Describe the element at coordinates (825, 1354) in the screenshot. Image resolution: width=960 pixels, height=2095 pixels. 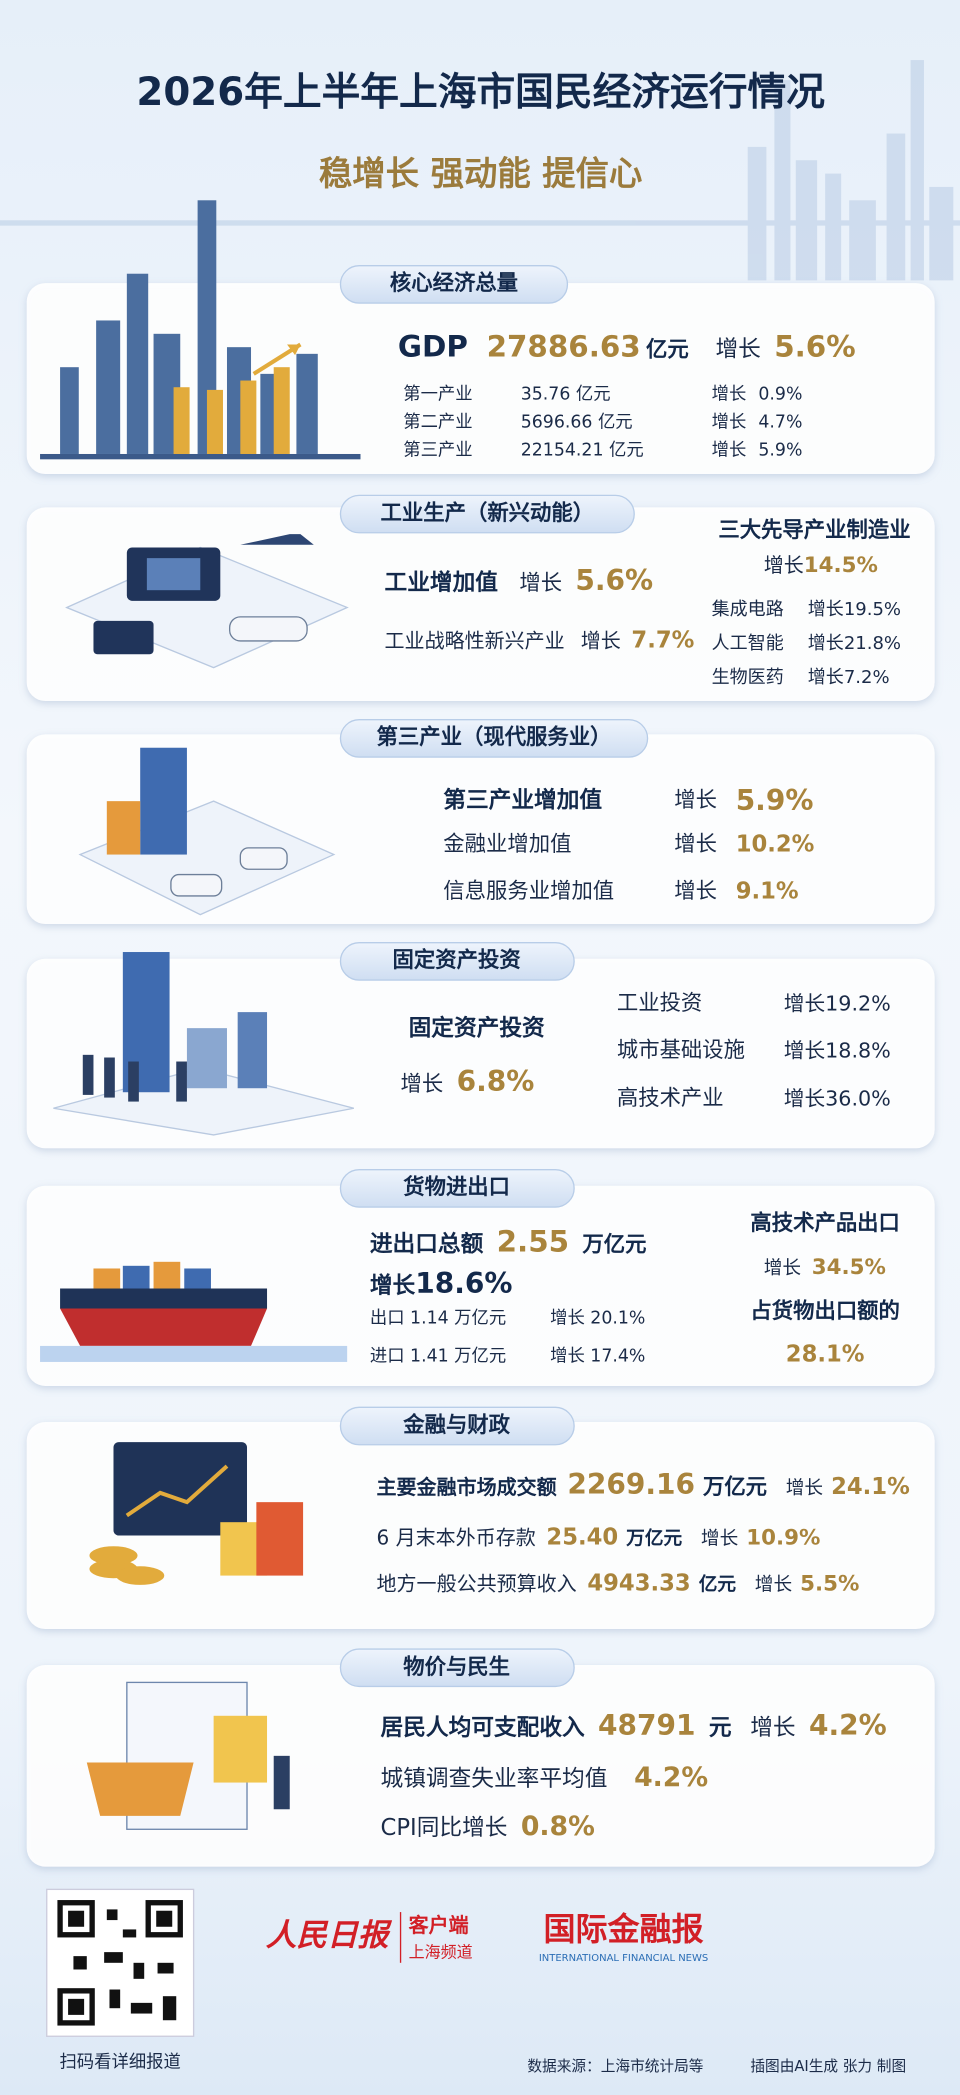
I see `share-value: 28.1%` at that location.